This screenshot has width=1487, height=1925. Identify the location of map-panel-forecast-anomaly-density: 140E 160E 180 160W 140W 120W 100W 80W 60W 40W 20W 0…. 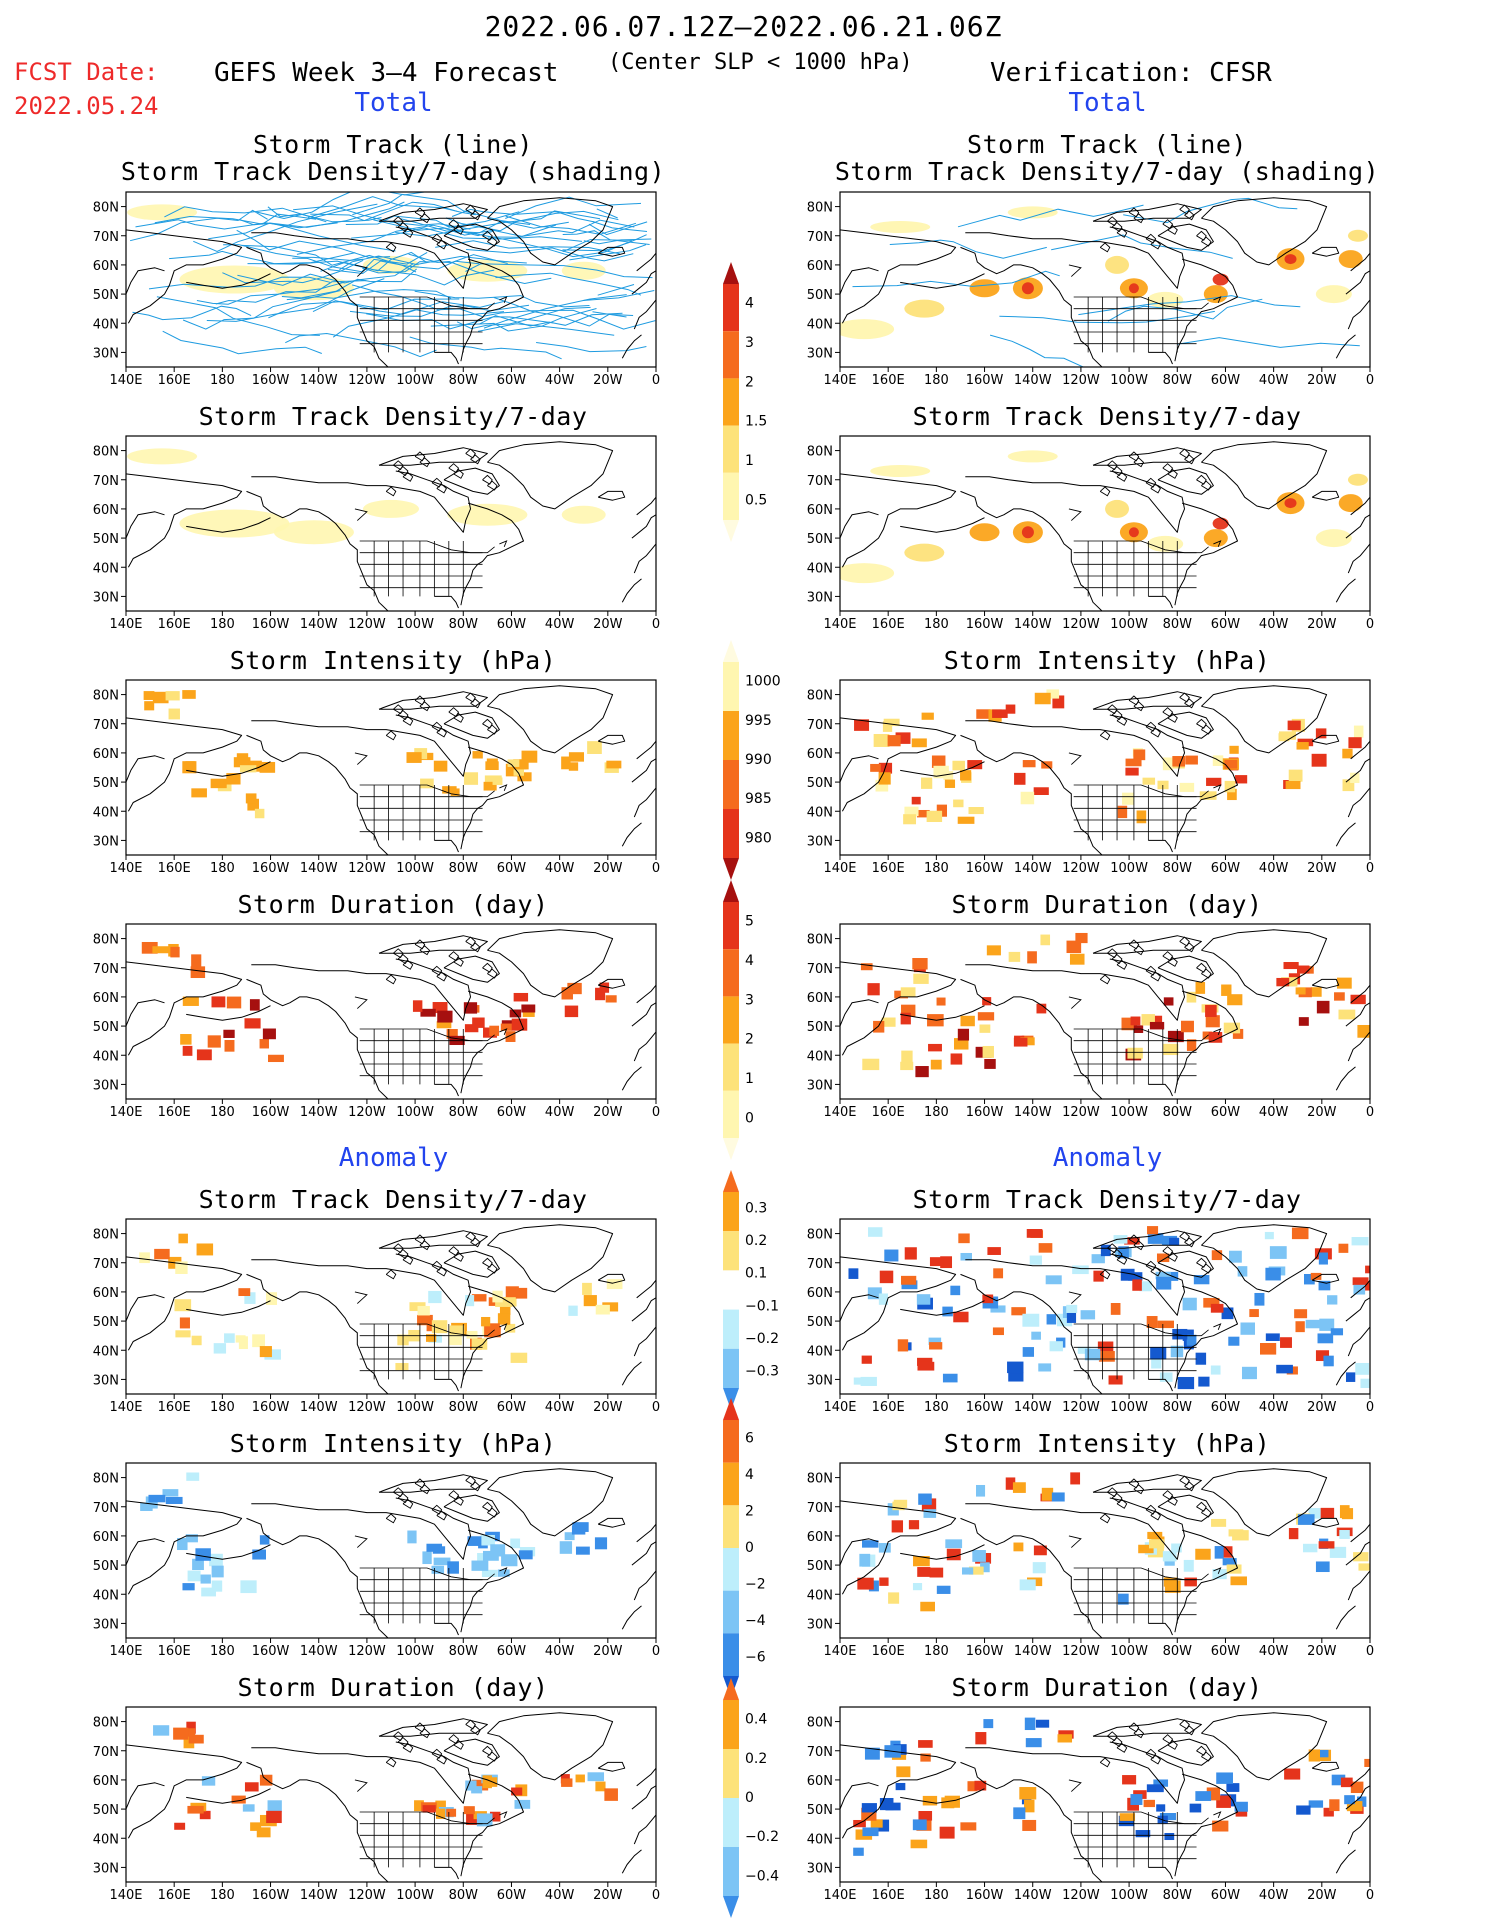
(376, 1316).